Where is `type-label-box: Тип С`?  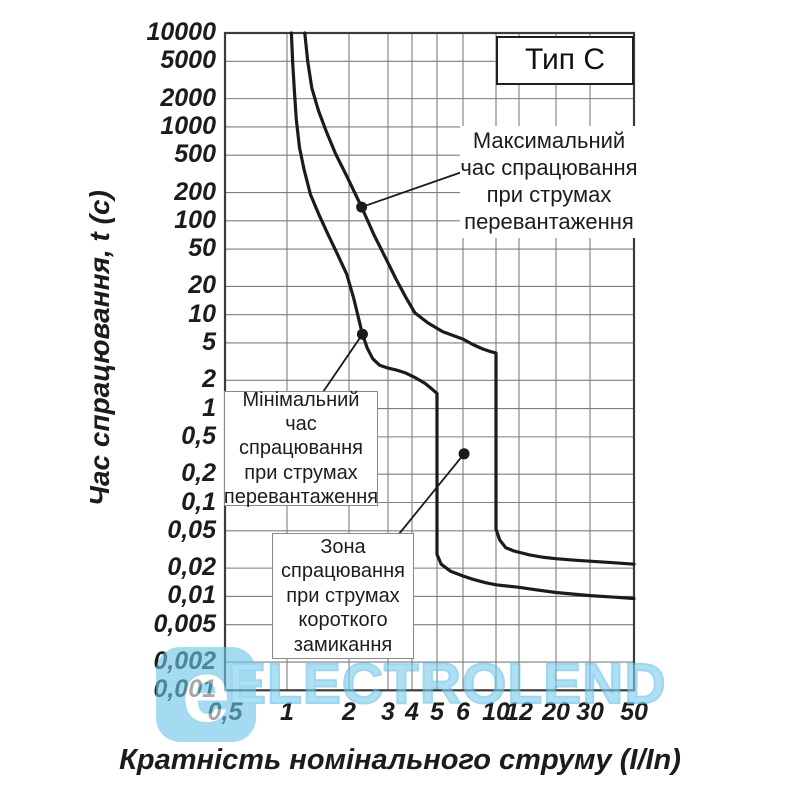 type-label-box: Тип С is located at coordinates (565, 60).